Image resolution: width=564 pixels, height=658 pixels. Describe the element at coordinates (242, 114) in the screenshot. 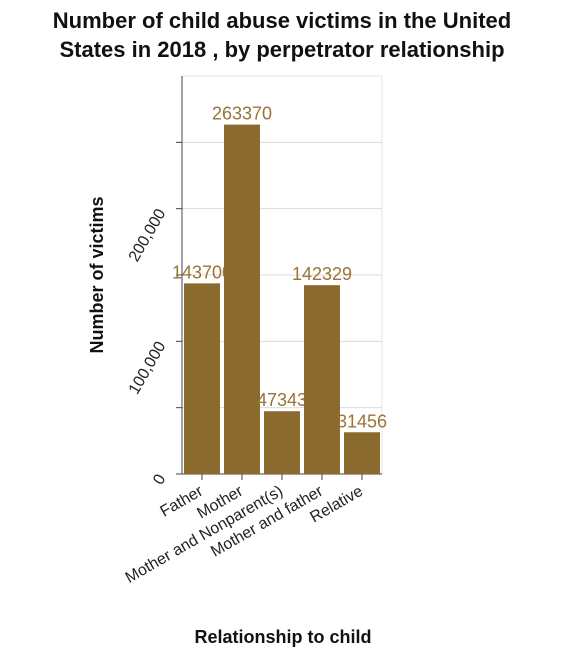

I see `data-label-1: 263370` at that location.